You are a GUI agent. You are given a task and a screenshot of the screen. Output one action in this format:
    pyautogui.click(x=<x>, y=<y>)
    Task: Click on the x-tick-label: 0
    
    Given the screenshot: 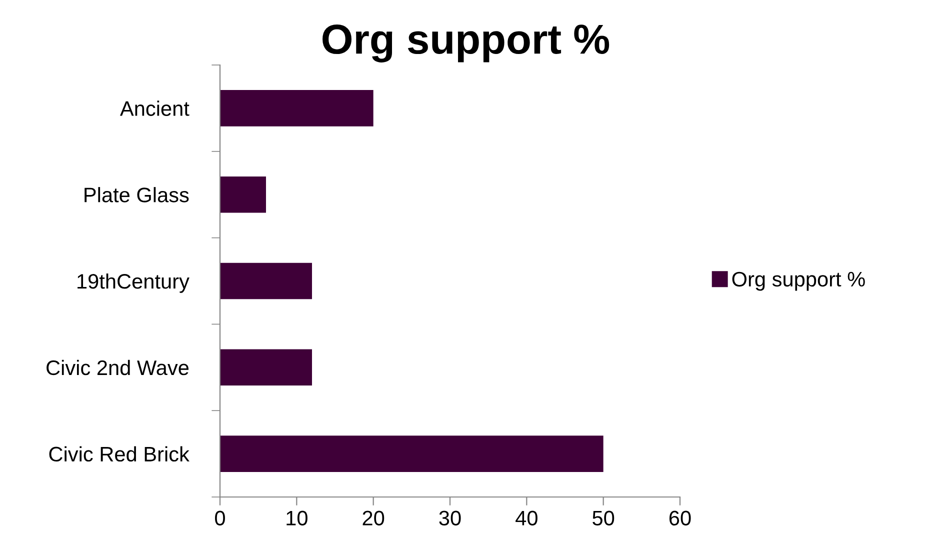 What is the action you would take?
    pyautogui.click(x=220, y=518)
    